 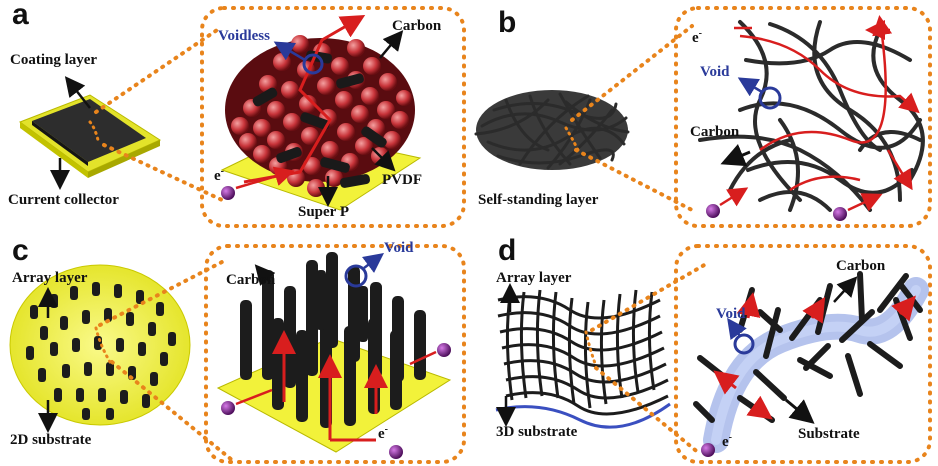 I want to click on electron-ball-c-right, so click(x=444, y=350).